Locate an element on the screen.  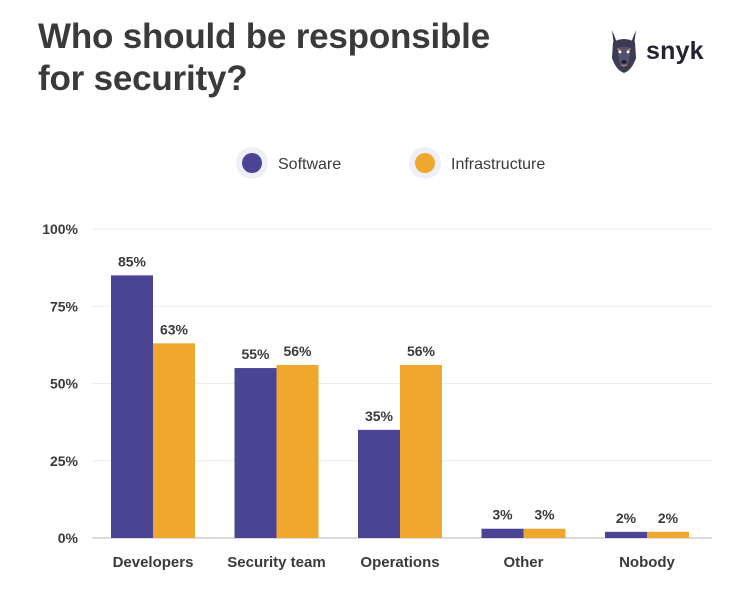
page-title-line-1: Who should be responsible is located at coordinates (264, 36).